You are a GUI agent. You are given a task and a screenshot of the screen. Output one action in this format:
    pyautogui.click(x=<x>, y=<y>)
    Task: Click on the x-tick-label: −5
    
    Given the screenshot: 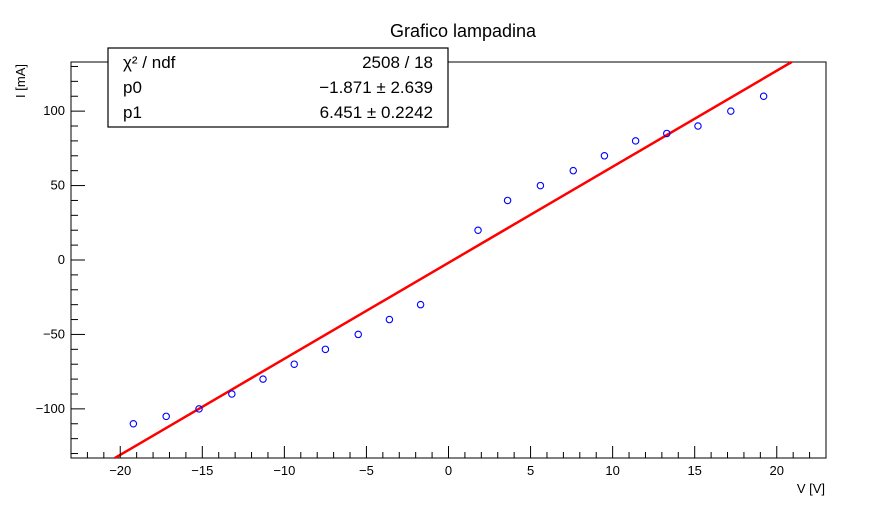 What is the action you would take?
    pyautogui.click(x=366, y=470)
    